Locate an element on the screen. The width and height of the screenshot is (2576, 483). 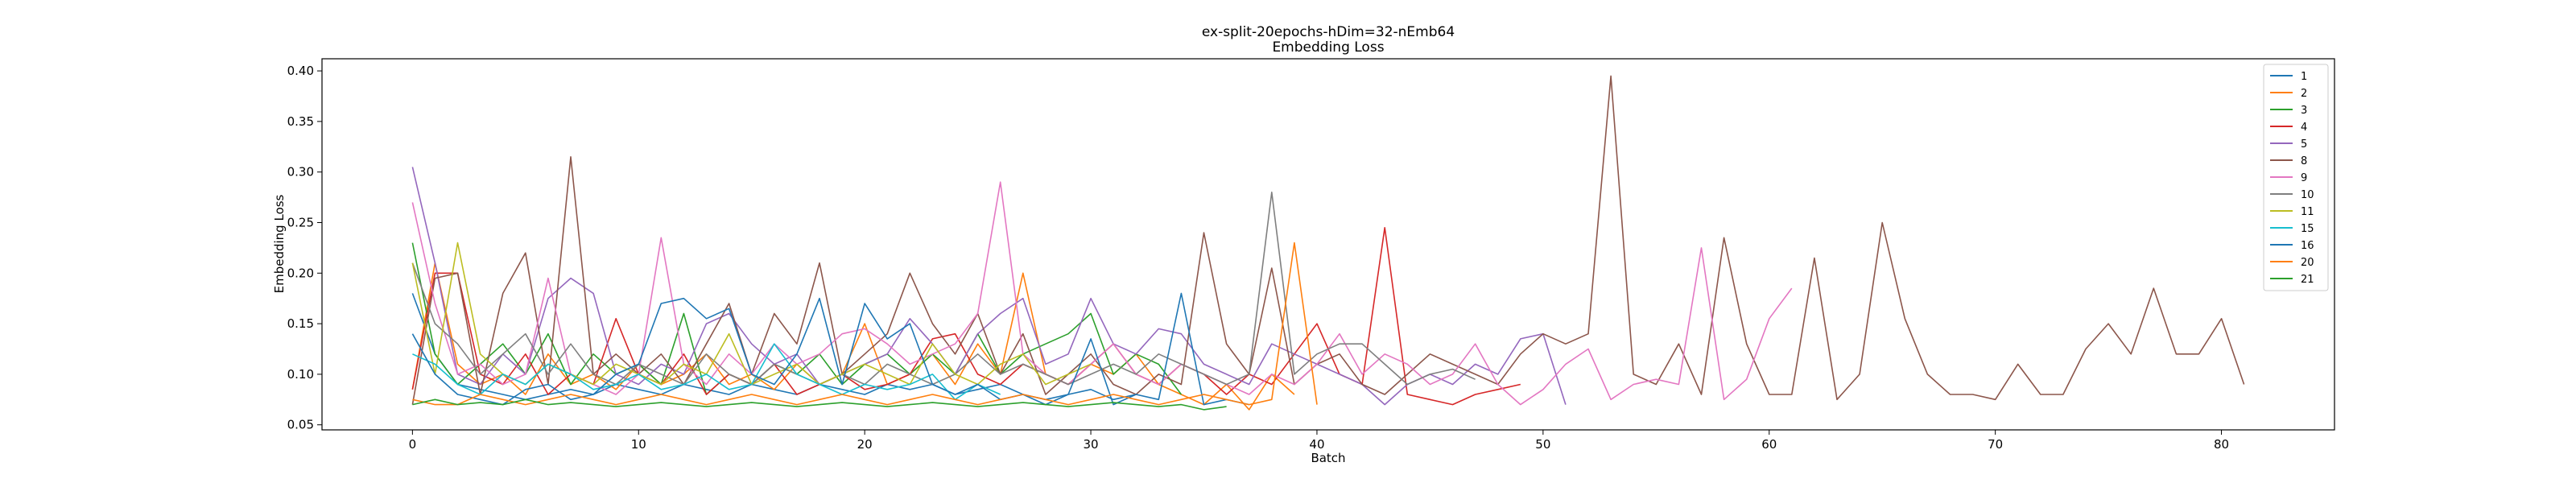
legend-label-8: 8 is located at coordinates (2304, 161).